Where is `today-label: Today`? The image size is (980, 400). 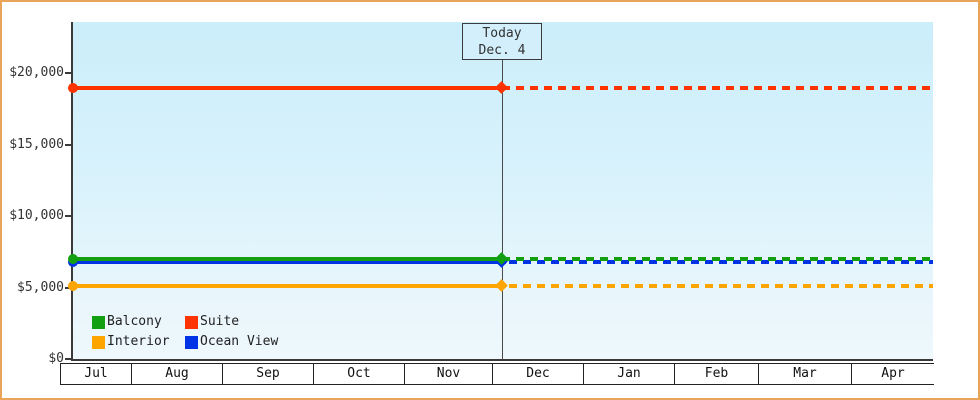
today-label: Today is located at coordinates (502, 33).